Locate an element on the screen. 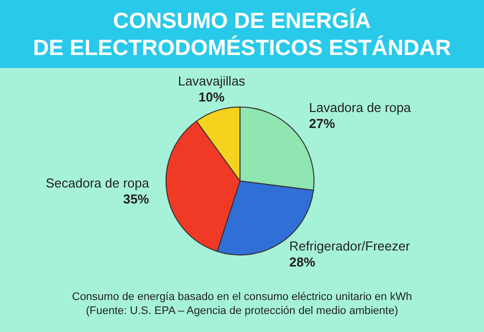 This screenshot has height=332, width=484. data-label: 35% is located at coordinates (136, 198).